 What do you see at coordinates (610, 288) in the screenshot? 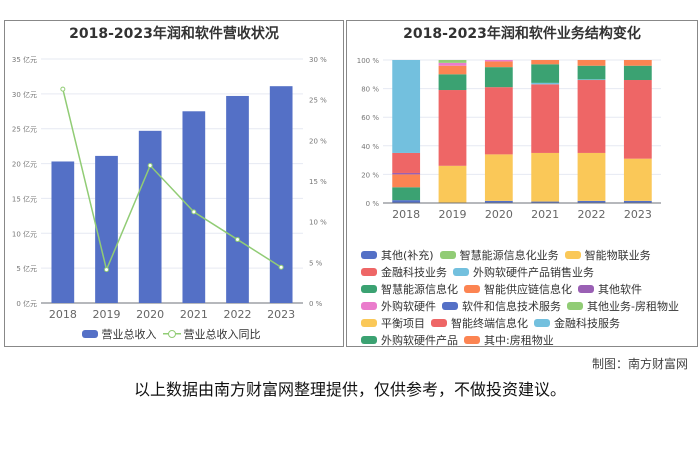
I see `legend-item: 其他软件` at bounding box center [610, 288].